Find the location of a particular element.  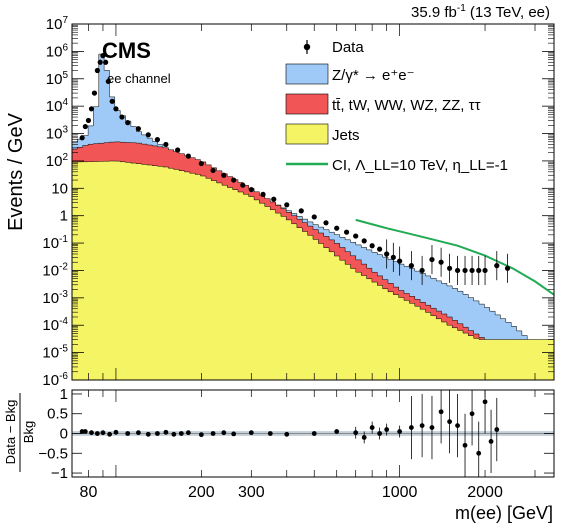

legend-item-data: Data is located at coordinates (333, 47).